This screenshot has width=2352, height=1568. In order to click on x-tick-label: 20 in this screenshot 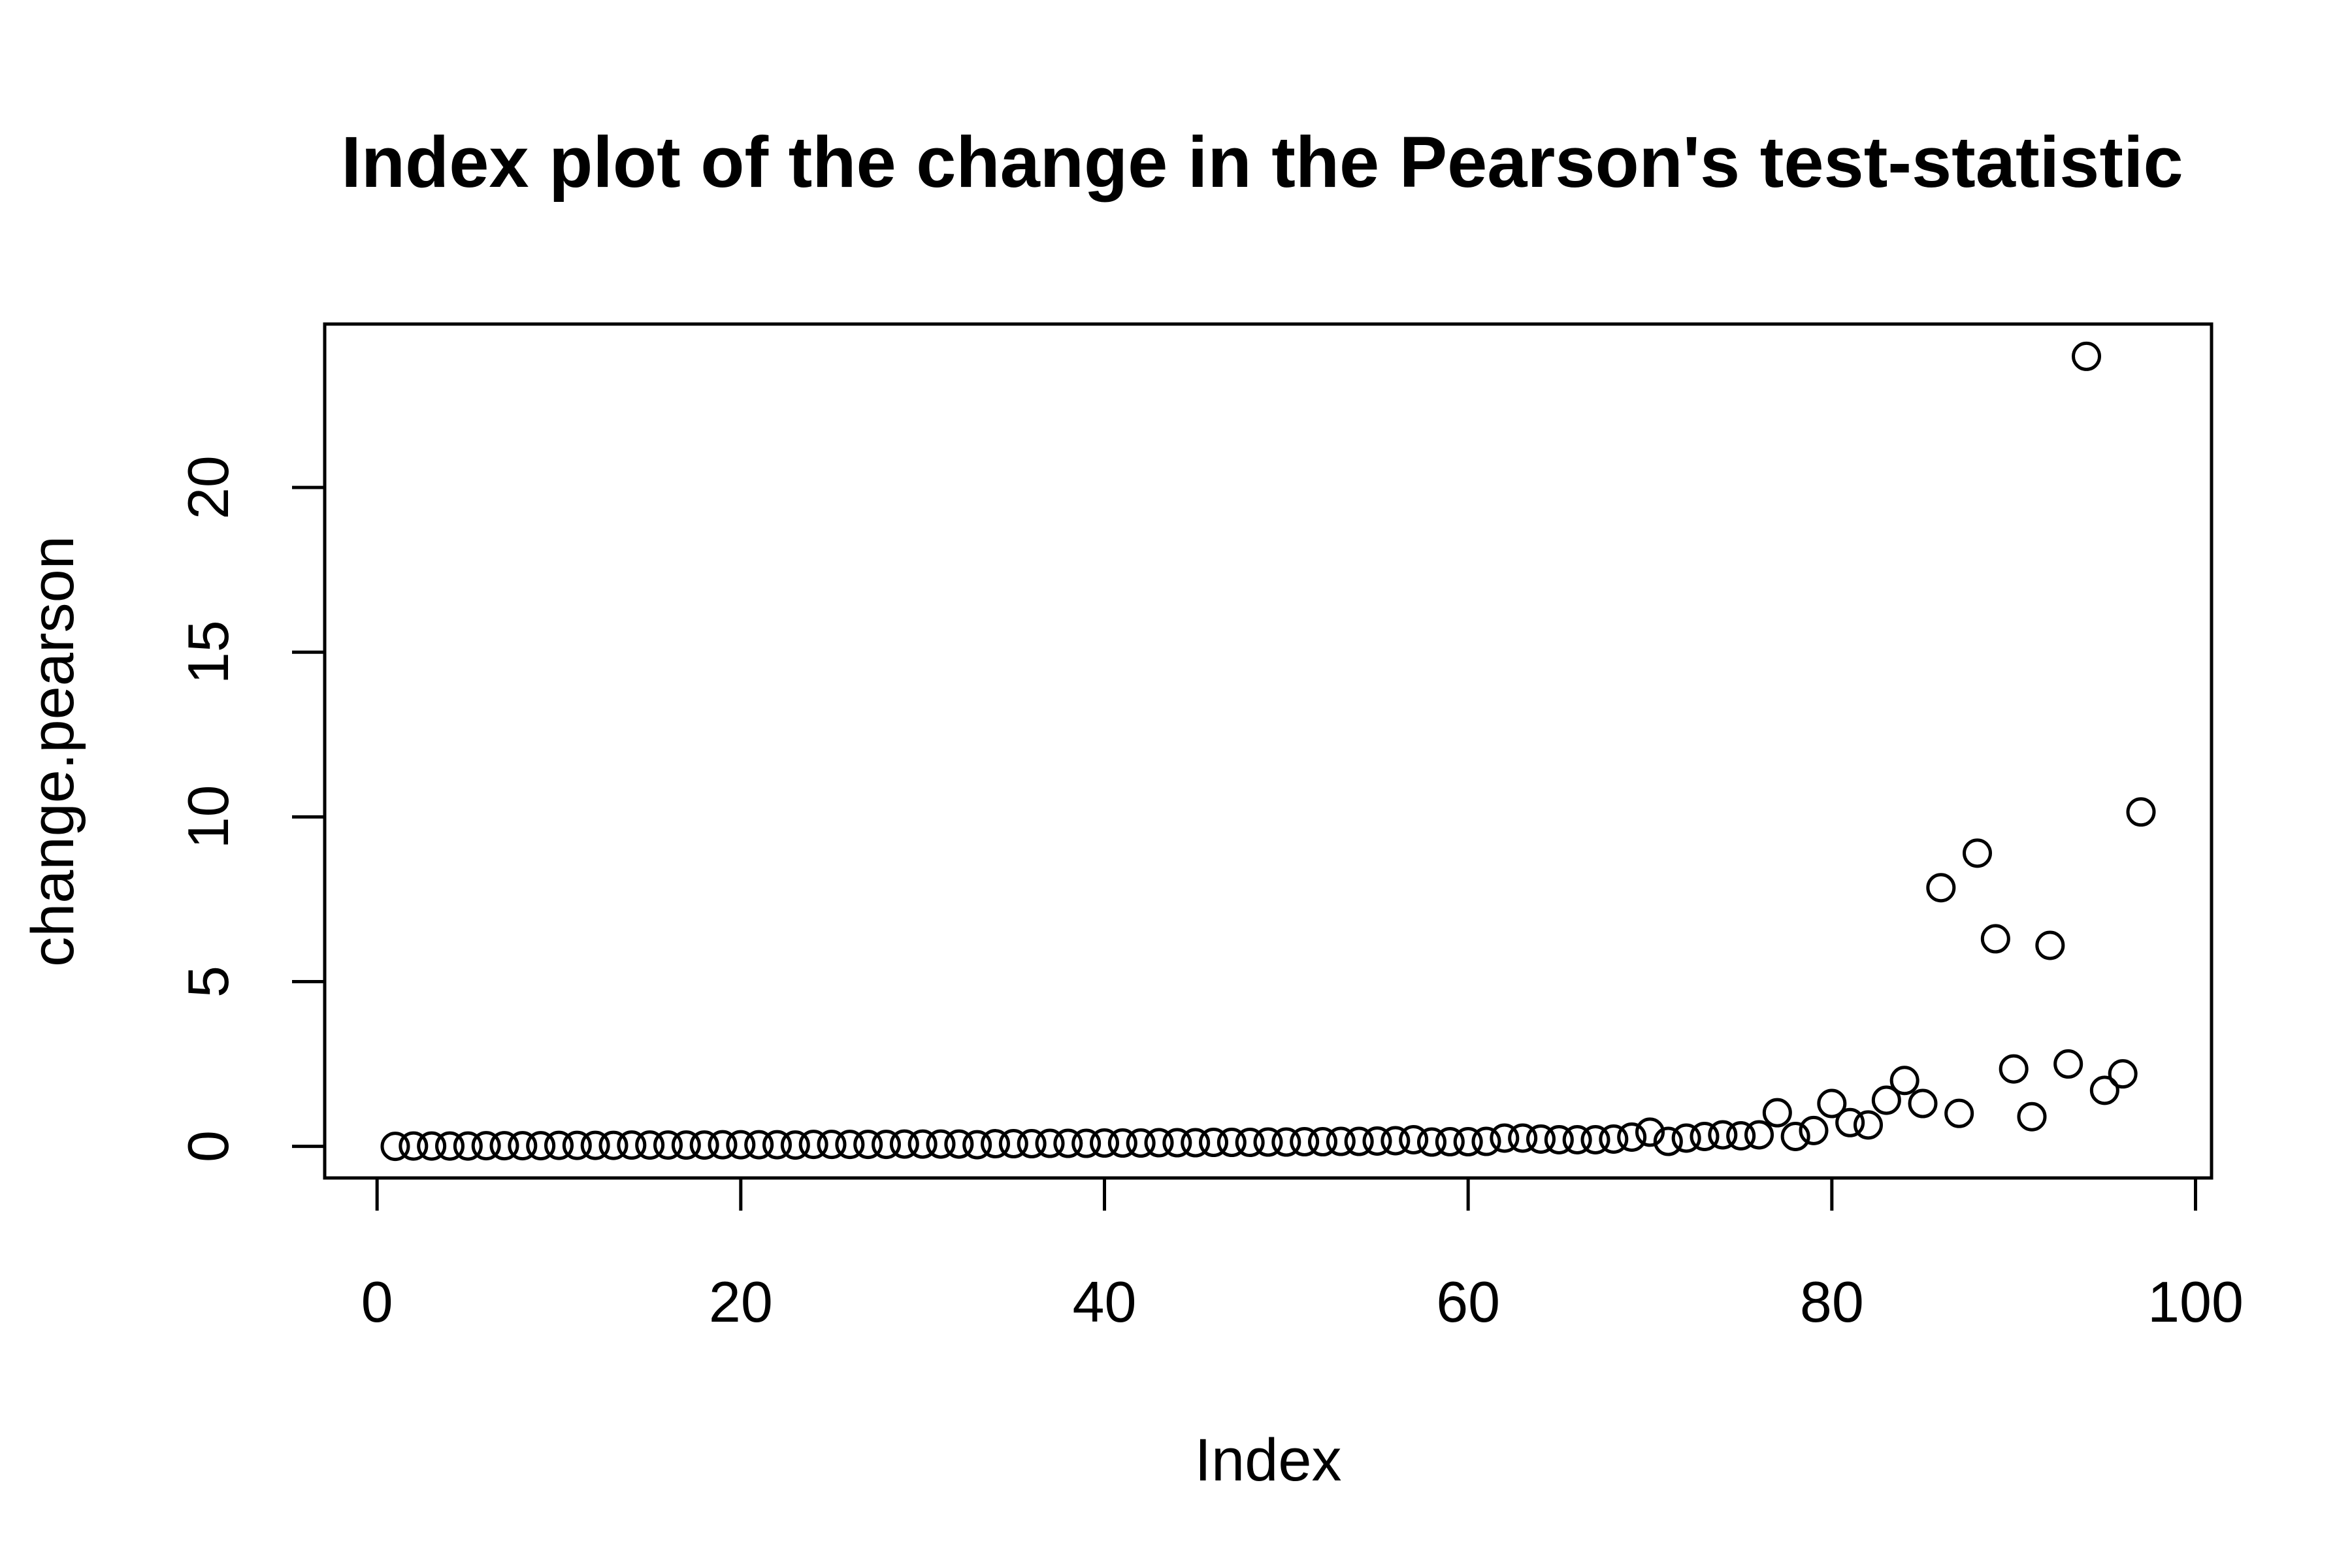, I will do `click(741, 1301)`.